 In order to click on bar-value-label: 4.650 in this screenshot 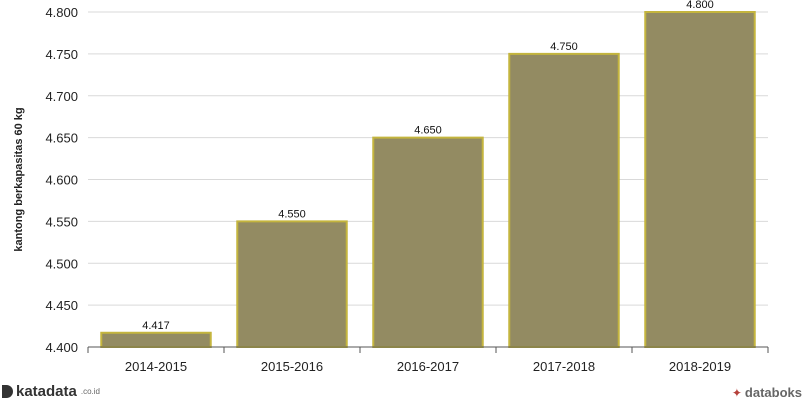, I will do `click(428, 131)`.